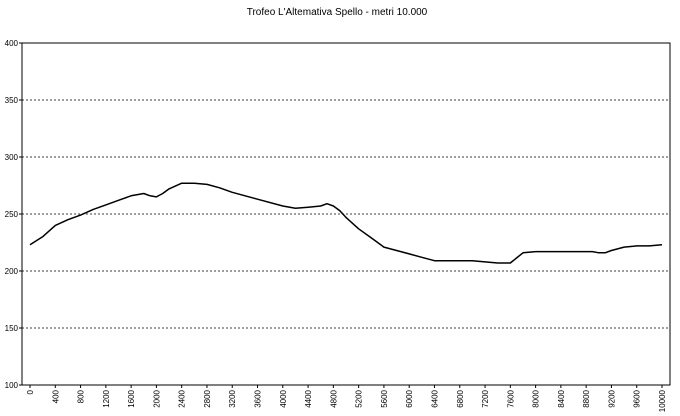  Describe the element at coordinates (12, 385) in the screenshot. I see `y-tick-label: 100` at that location.